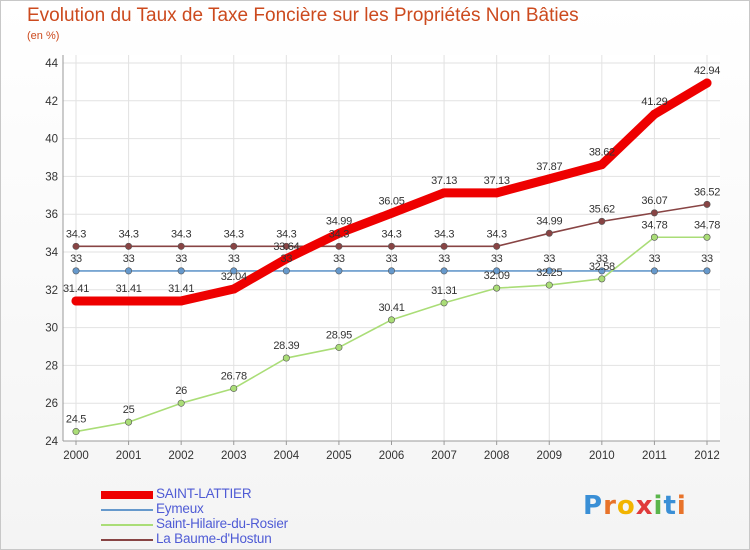 The width and height of the screenshot is (750, 550). What do you see at coordinates (234, 456) in the screenshot?
I see `x-tick-label: 2003` at bounding box center [234, 456].